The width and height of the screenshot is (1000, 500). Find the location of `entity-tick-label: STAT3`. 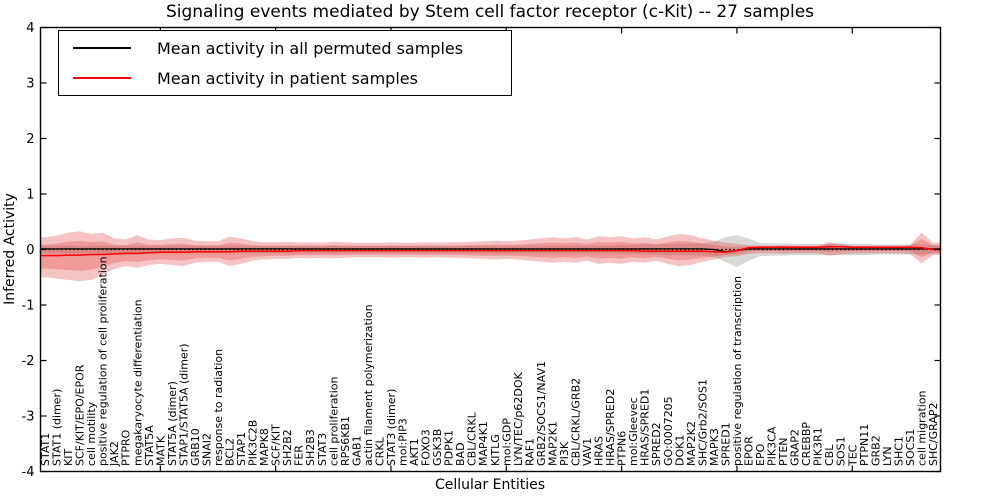

entity-tick-label: STAT3 is located at coordinates (322, 449).